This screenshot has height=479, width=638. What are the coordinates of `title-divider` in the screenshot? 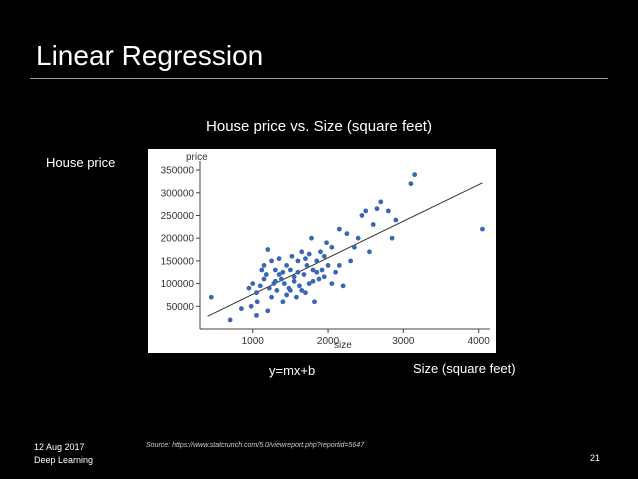 It's located at (319, 78).